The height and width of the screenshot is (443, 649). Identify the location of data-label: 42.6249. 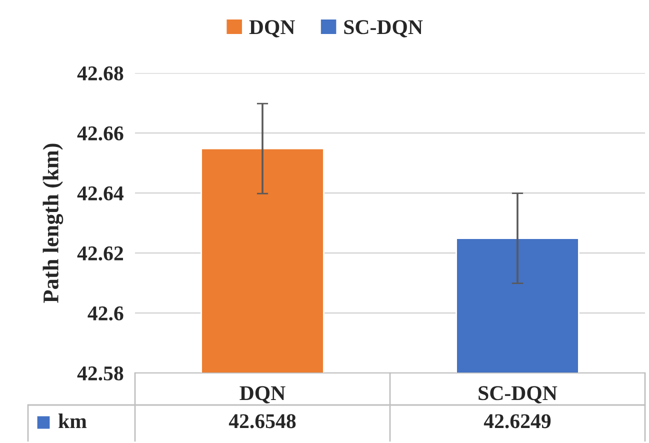
(517, 421).